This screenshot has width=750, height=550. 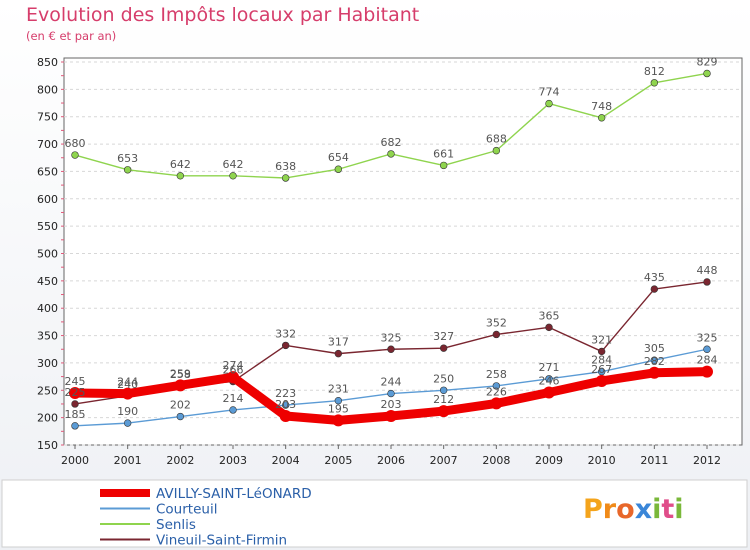 What do you see at coordinates (707, 460) in the screenshot?
I see `x-tick-label: 2012` at bounding box center [707, 460].